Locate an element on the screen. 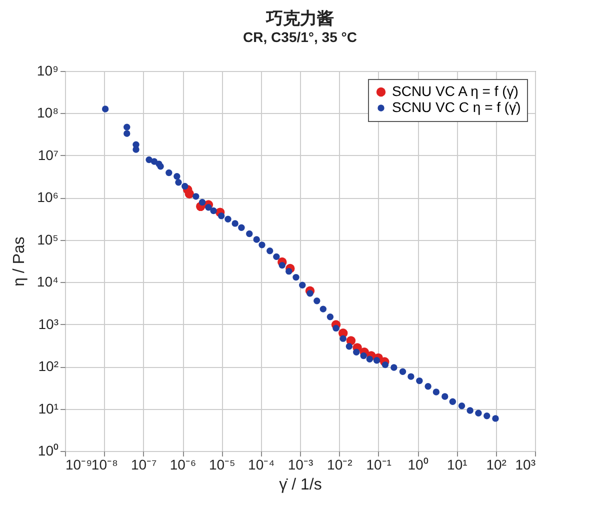  x-tick-label: 10⁰ is located at coordinates (418, 464).